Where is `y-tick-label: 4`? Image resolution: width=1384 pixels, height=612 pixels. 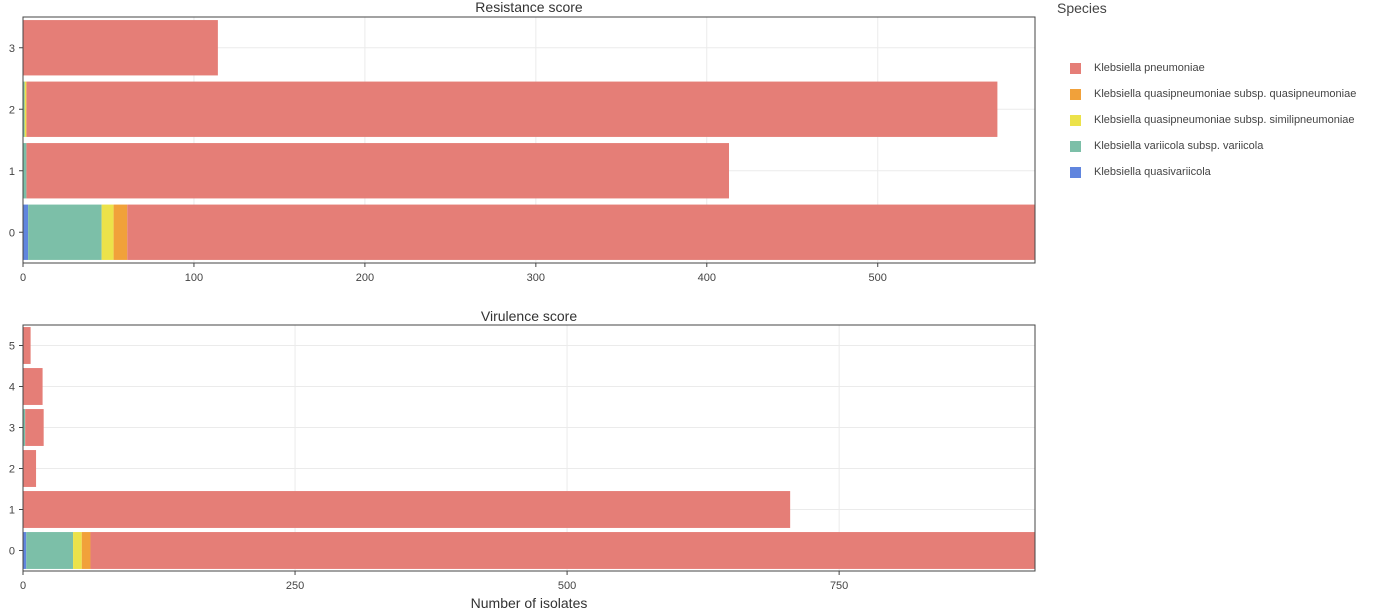
y-tick-label: 4 is located at coordinates (12, 388).